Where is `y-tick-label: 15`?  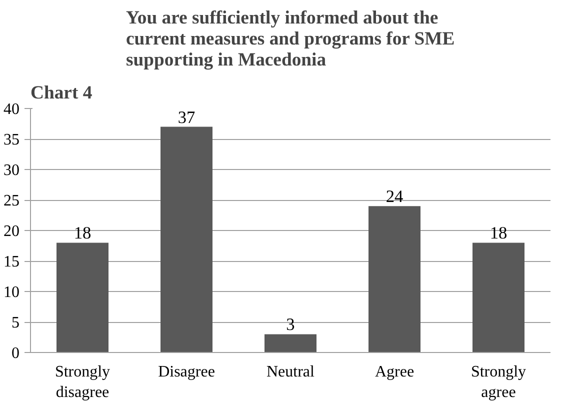 y-tick-label: 15 is located at coordinates (12, 262).